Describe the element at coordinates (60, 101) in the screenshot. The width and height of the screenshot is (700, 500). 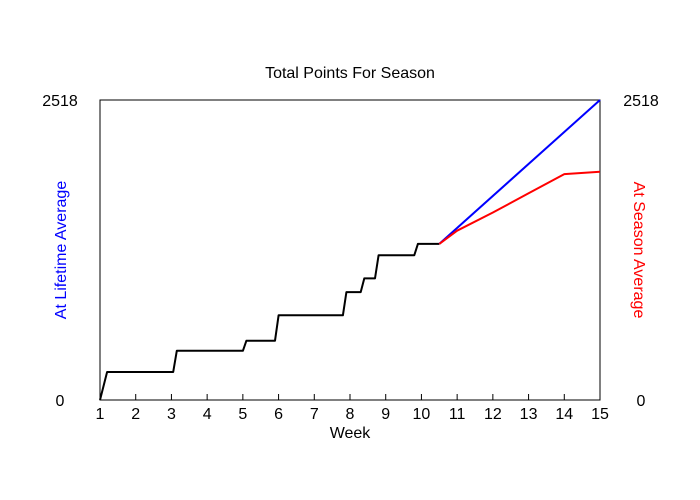
I see `y-left-tick-label-max: 2518` at that location.